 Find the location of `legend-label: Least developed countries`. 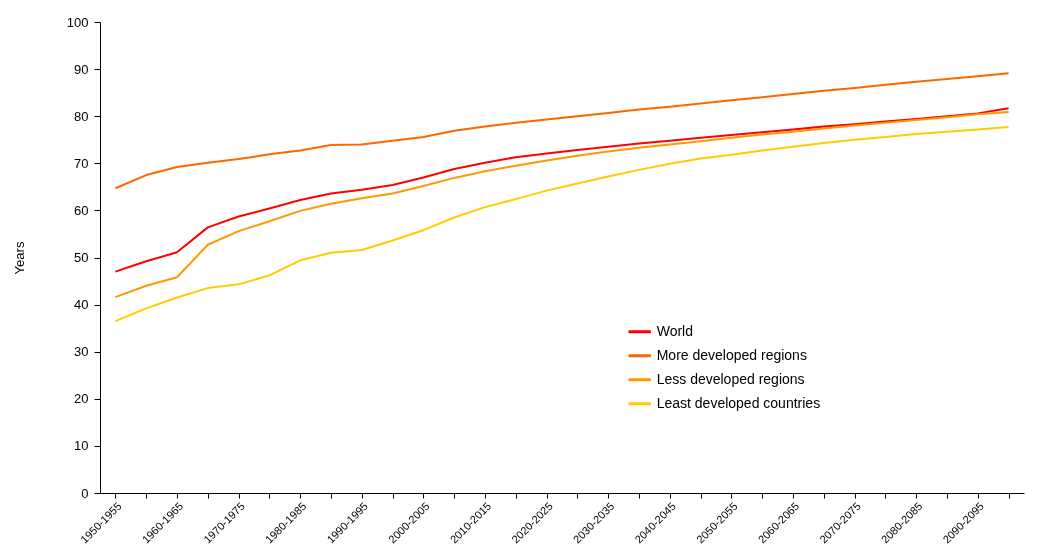

legend-label: Least developed countries is located at coordinates (738, 402).